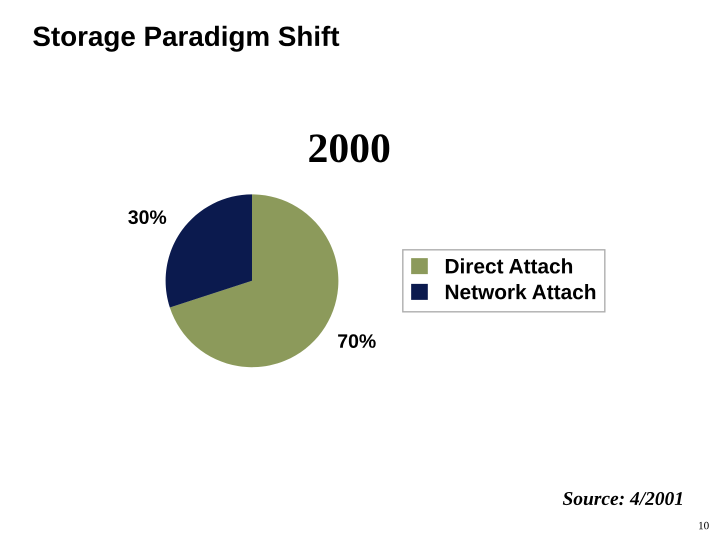 Image resolution: width=720 pixels, height=540 pixels. Describe the element at coordinates (147, 217) in the screenshot. I see `data-label: 30%` at that location.